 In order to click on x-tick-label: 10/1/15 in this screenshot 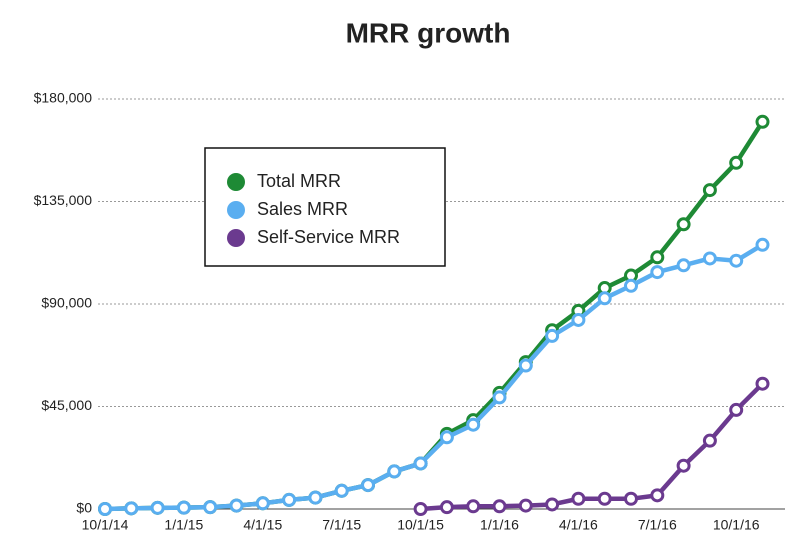, I will do `click(420, 525)`.